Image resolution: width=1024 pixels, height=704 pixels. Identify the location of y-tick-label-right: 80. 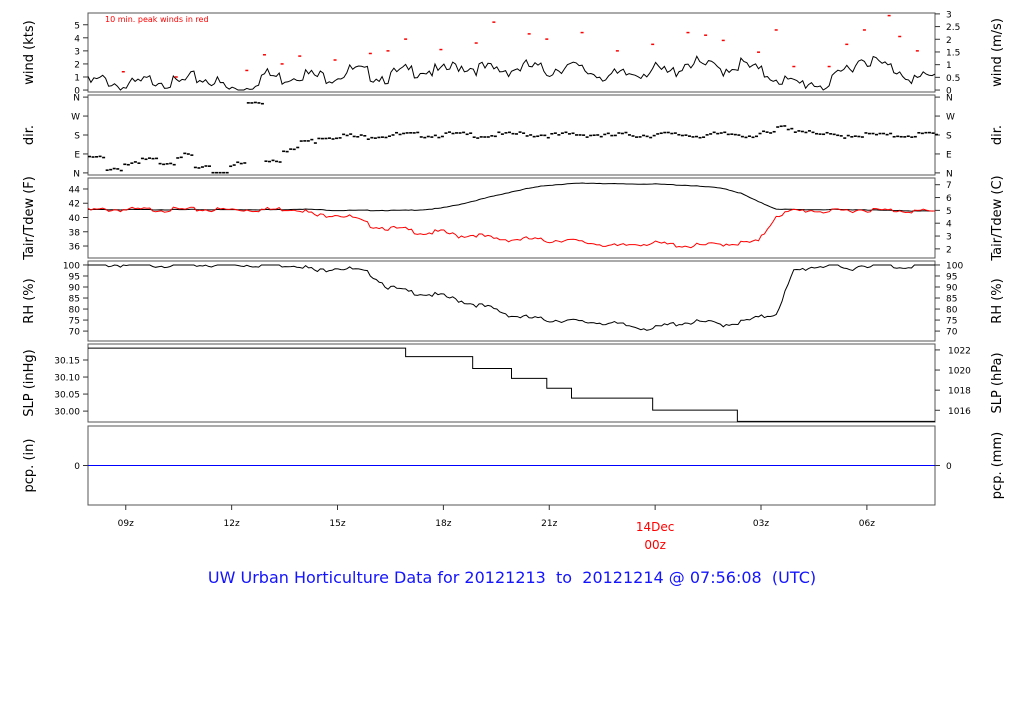
(952, 311).